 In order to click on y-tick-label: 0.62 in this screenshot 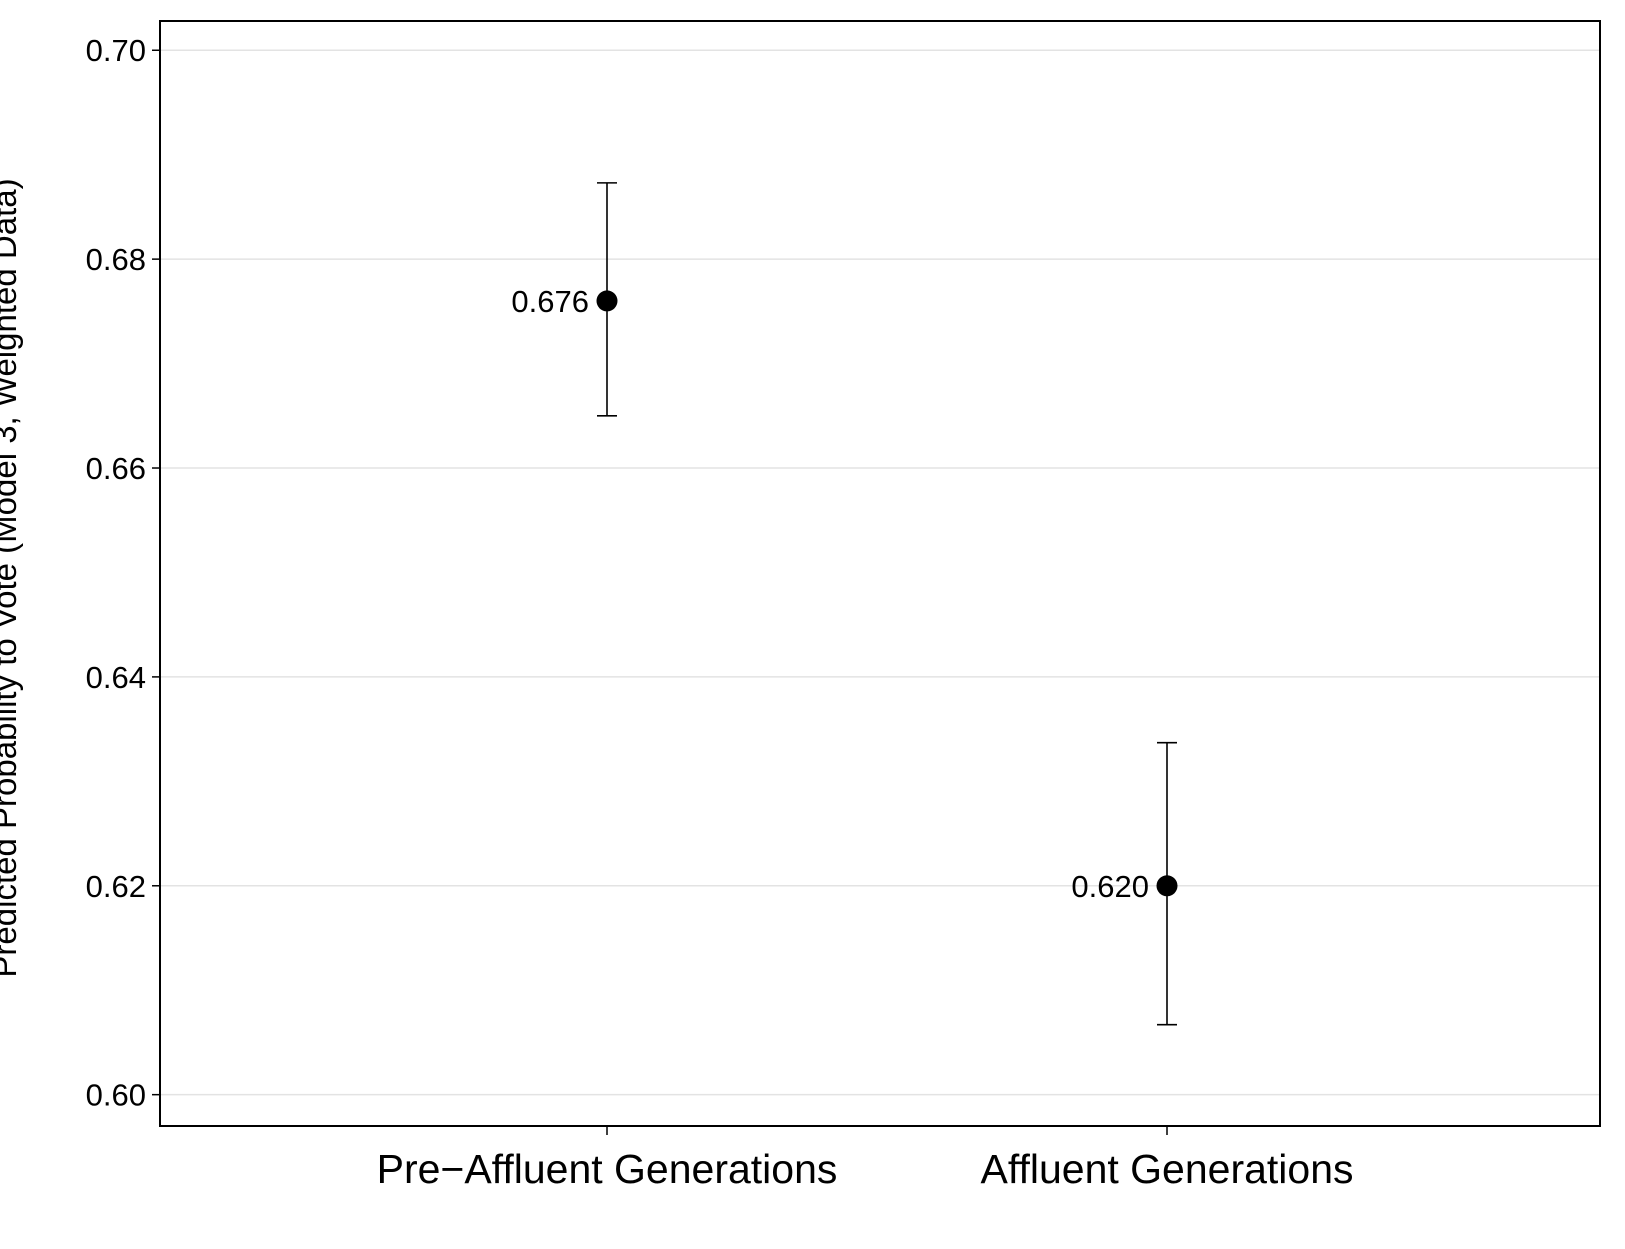, I will do `click(116, 886)`.